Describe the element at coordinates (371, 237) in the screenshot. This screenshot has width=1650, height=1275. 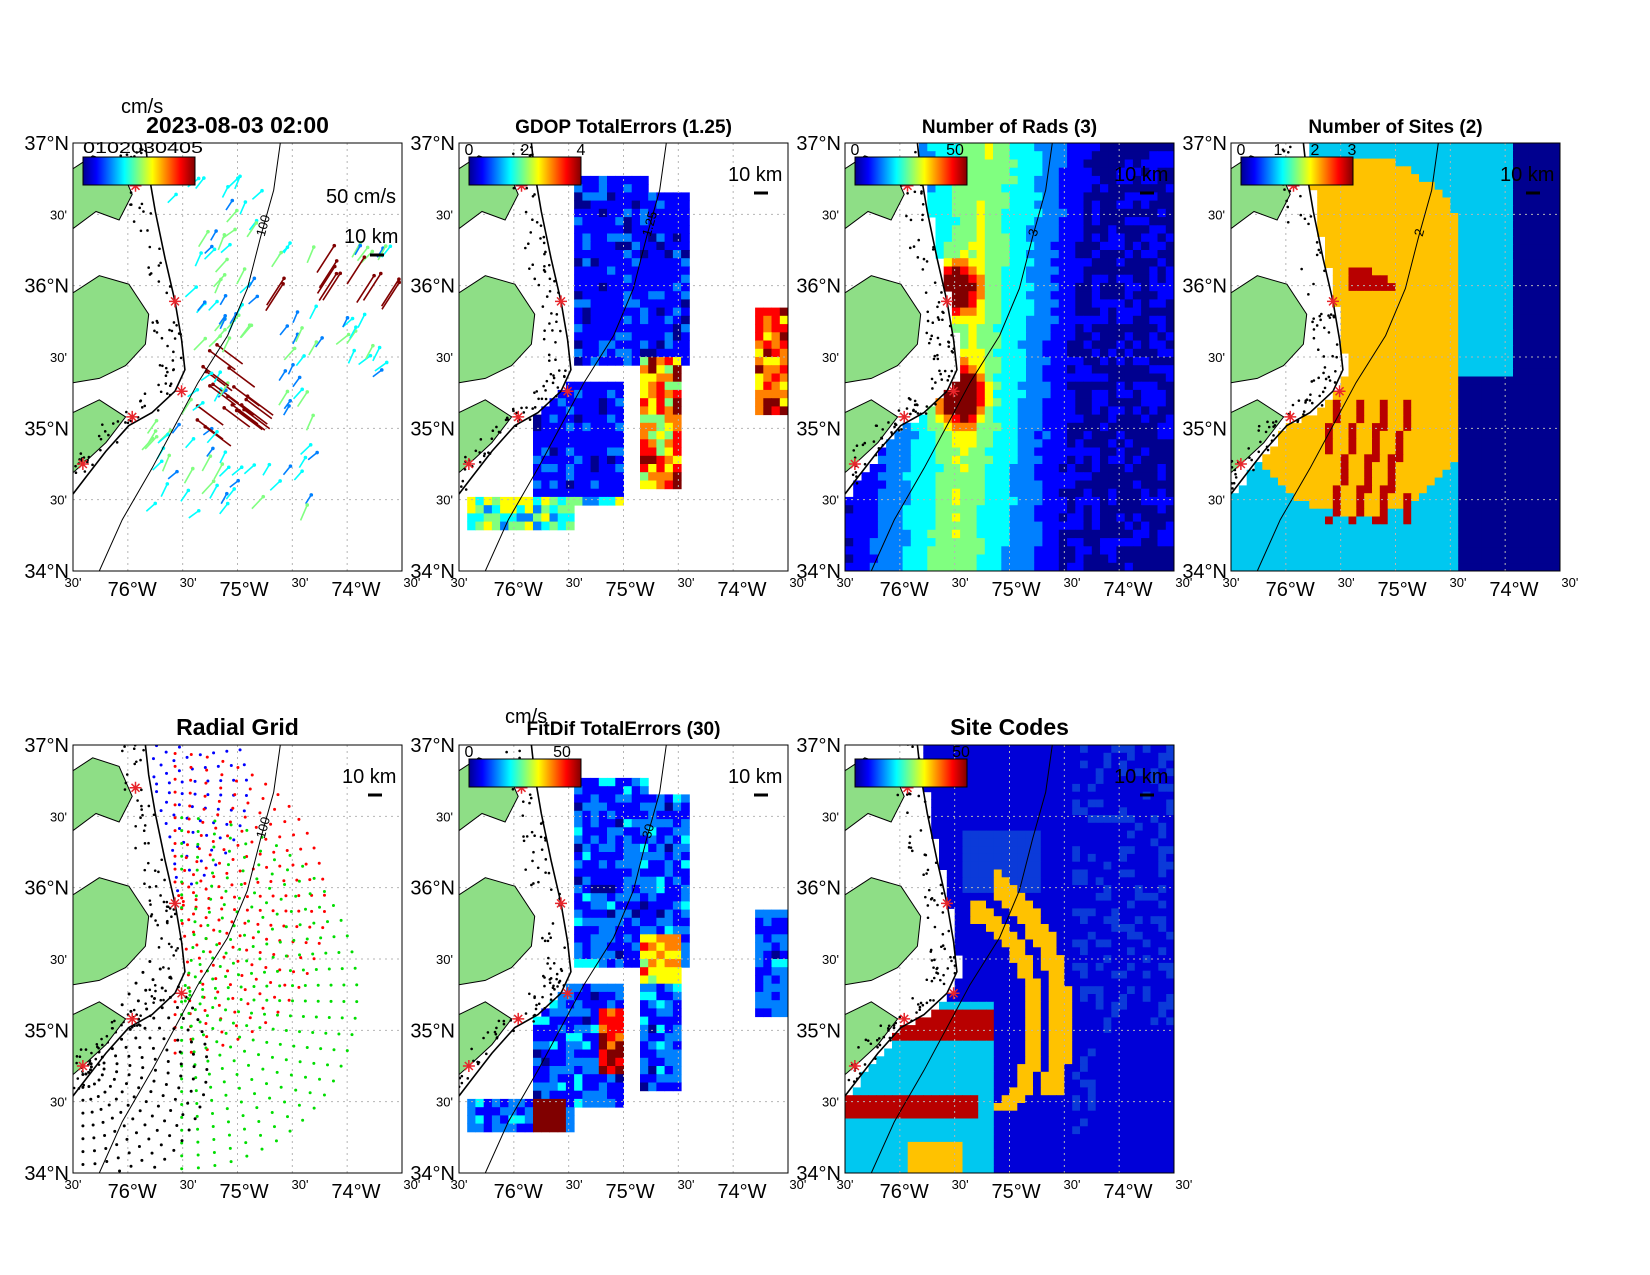
I see `scale-bar-label: 10 km` at that location.